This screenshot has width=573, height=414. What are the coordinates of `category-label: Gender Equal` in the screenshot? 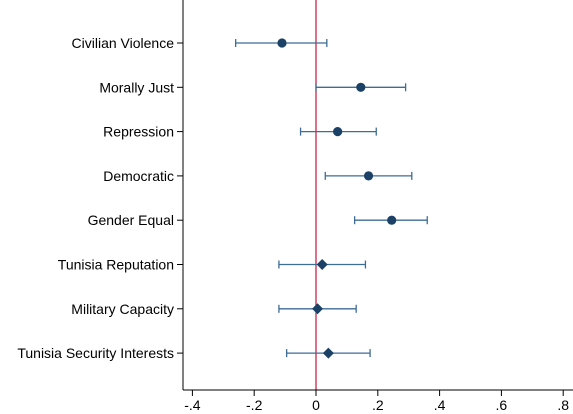 It's located at (131, 220).